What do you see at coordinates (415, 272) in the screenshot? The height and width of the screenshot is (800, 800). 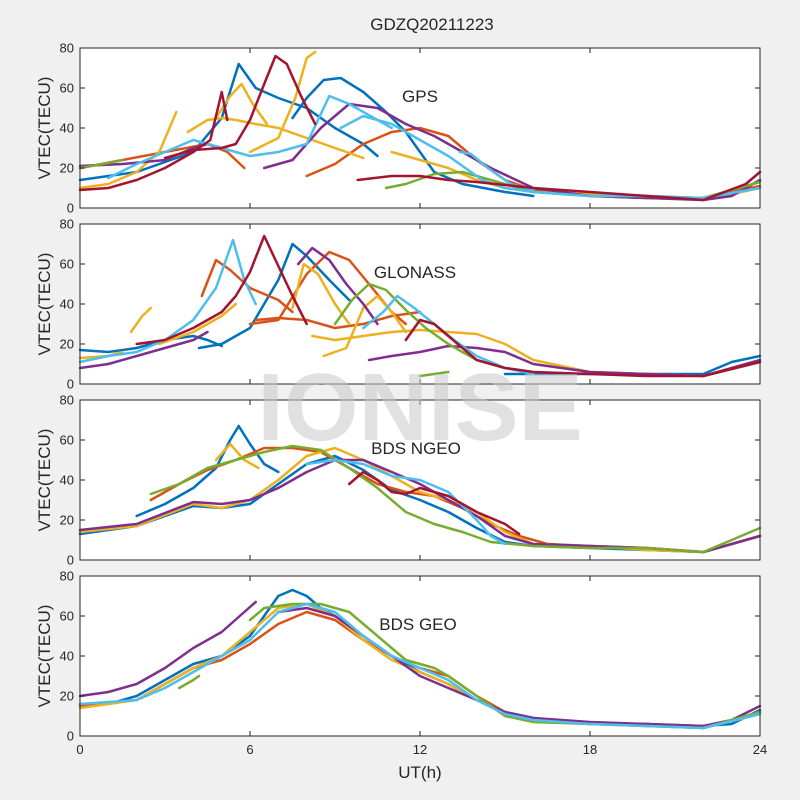 I see `panel-label: GLONASS` at bounding box center [415, 272].